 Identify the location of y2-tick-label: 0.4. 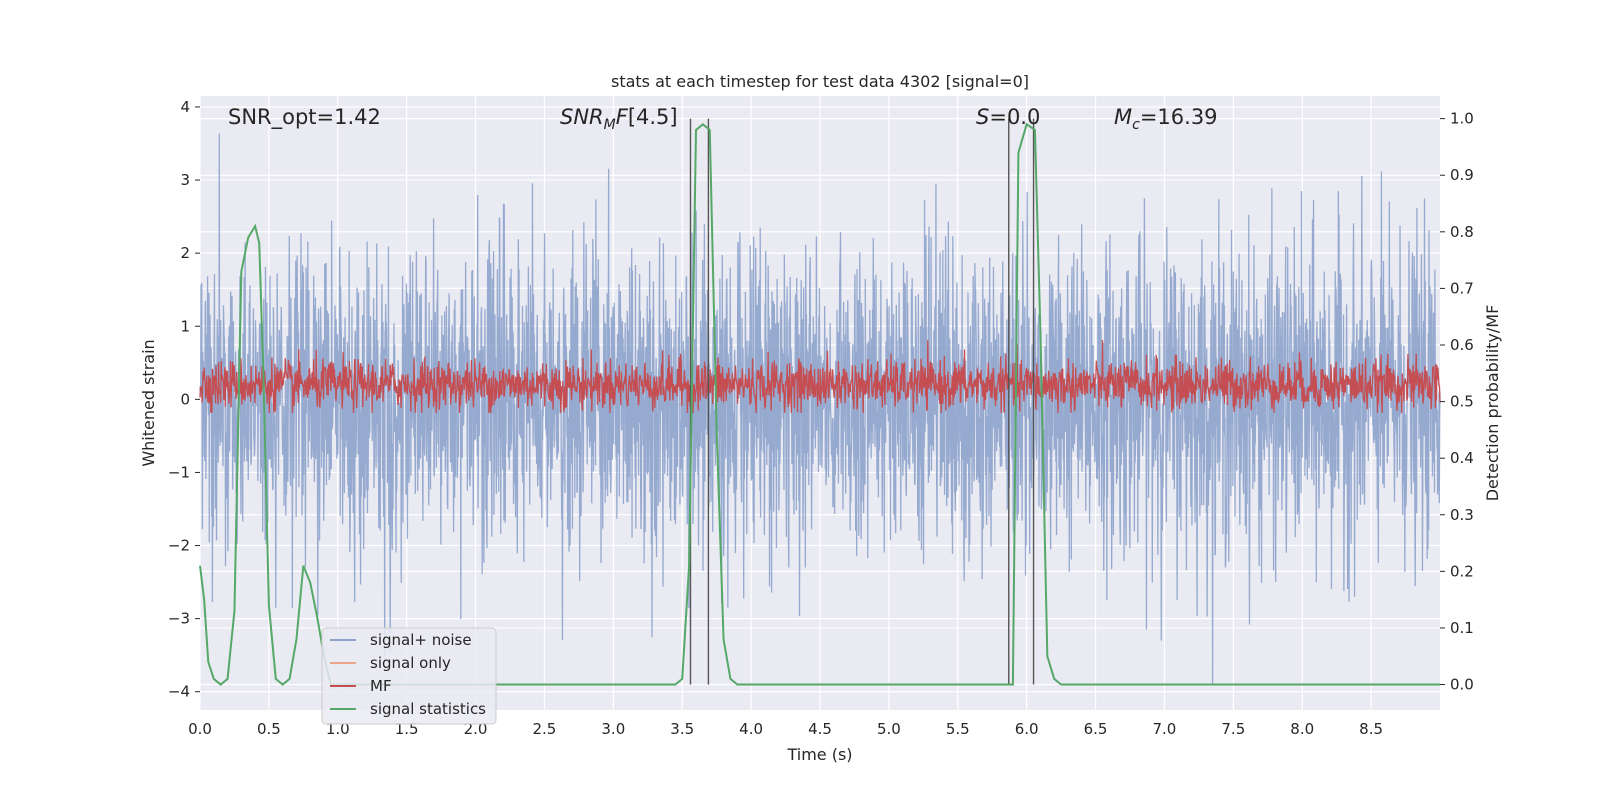
(1462, 458).